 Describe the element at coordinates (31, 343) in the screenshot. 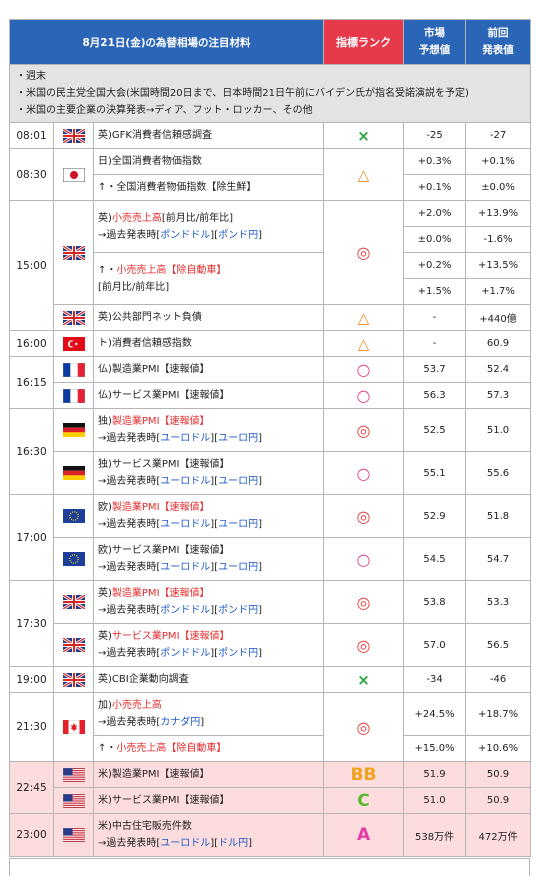

I see `time-cell: 16:00` at that location.